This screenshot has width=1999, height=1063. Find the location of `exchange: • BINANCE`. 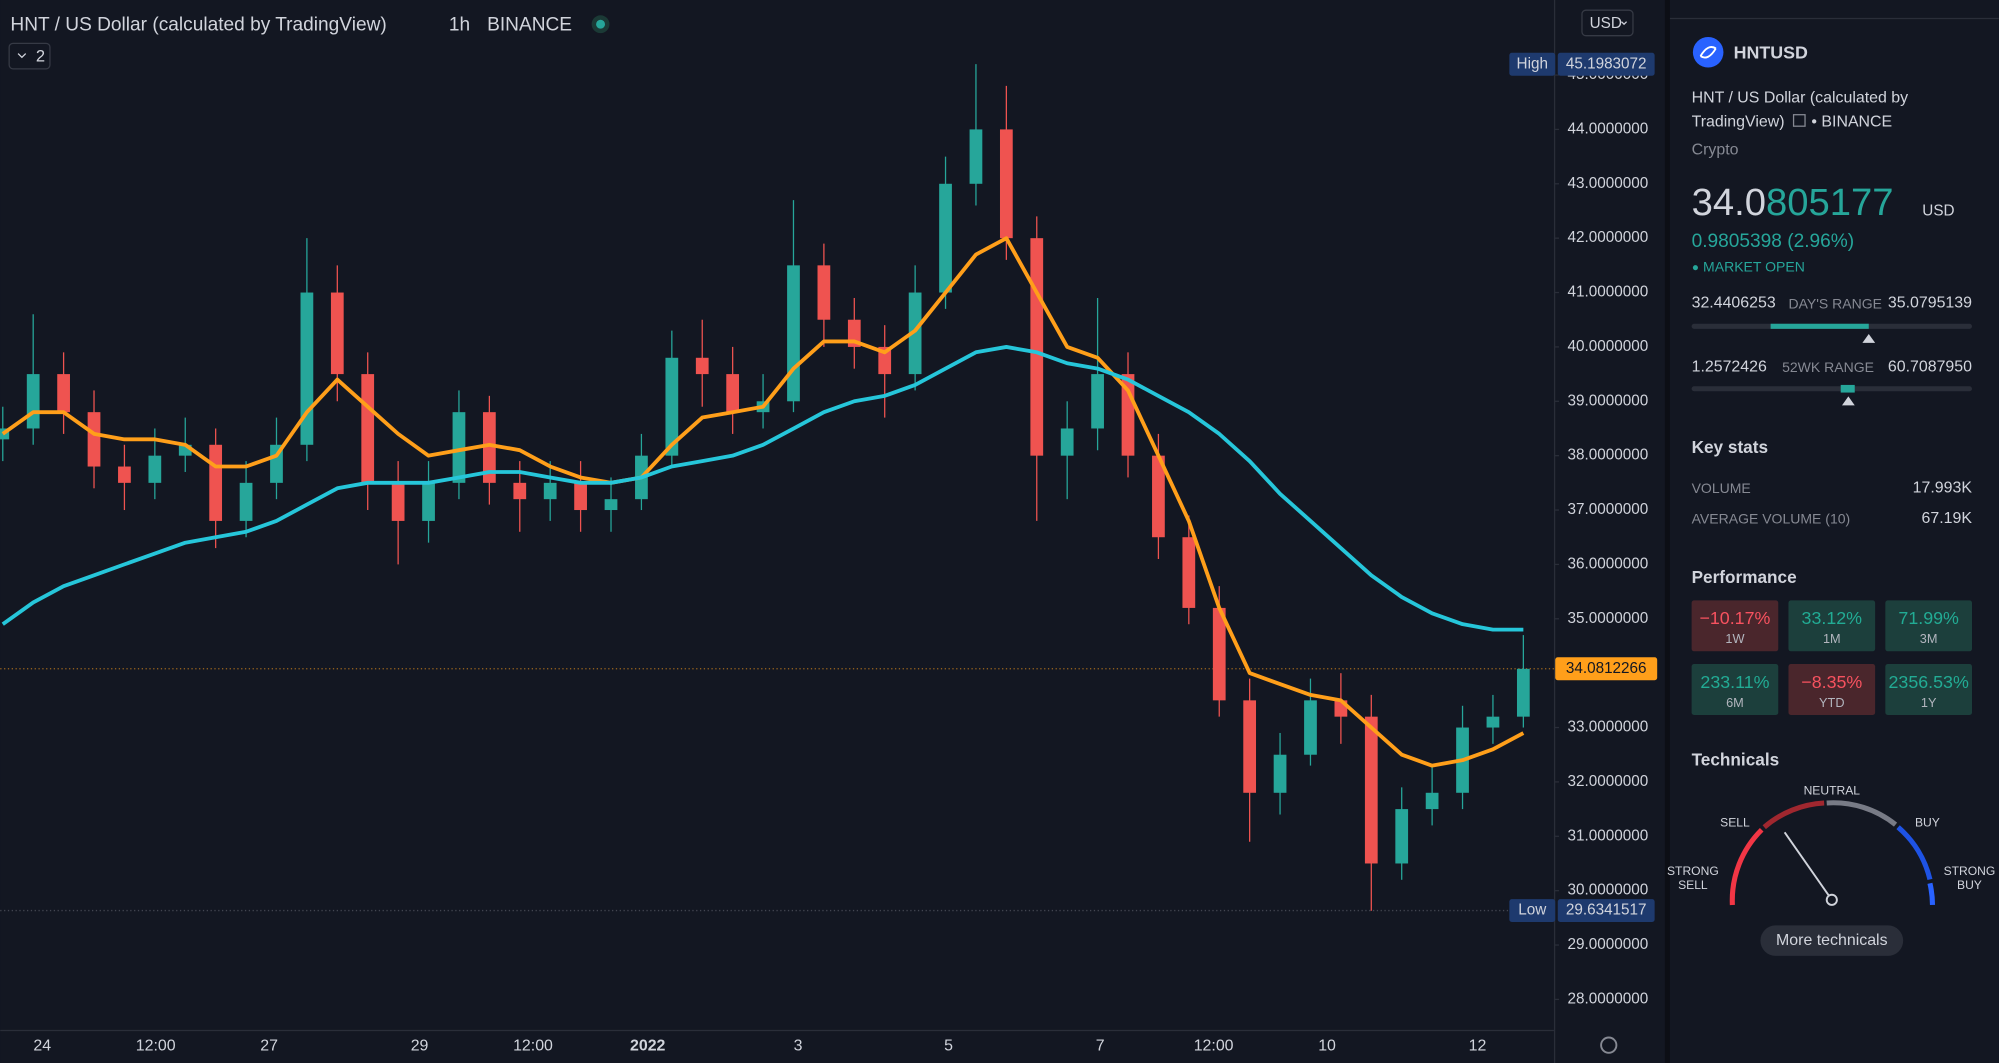

exchange: • BINANCE is located at coordinates (1851, 122).